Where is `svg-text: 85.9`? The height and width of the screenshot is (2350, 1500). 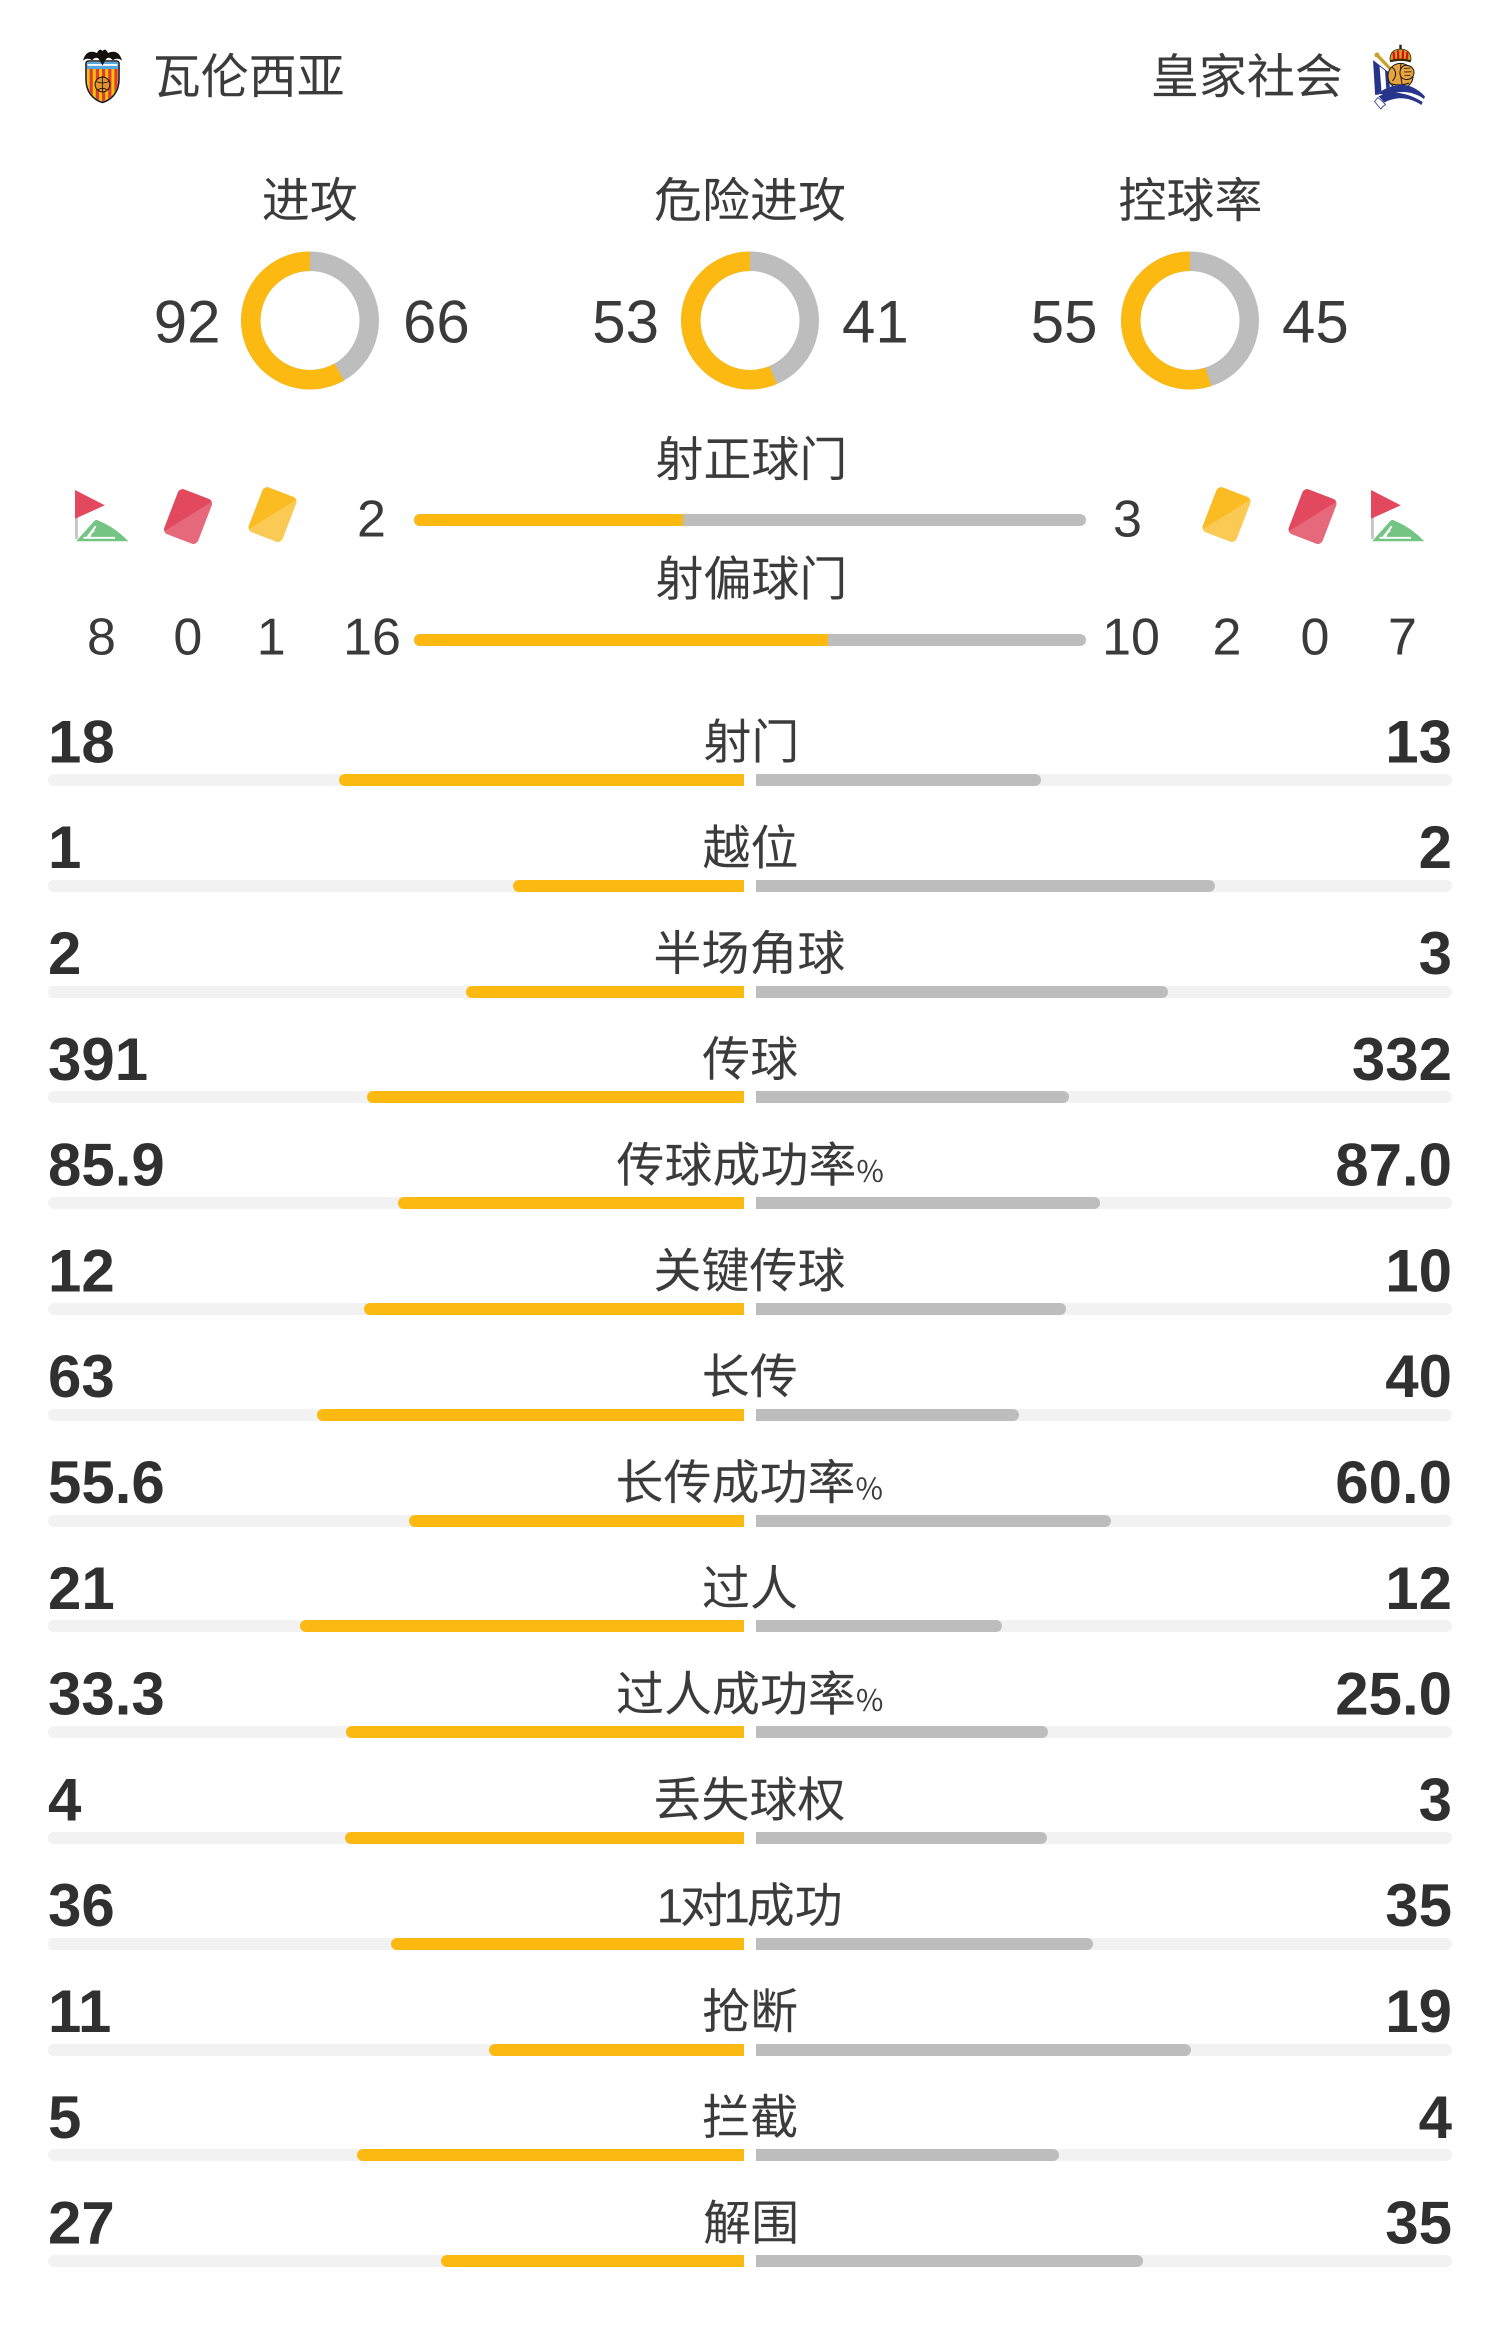
svg-text: 85.9 is located at coordinates (106, 1165).